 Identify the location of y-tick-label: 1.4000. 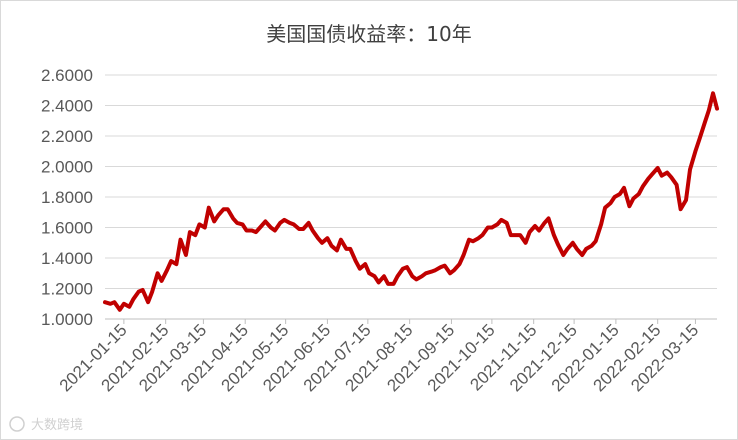
(67, 258).